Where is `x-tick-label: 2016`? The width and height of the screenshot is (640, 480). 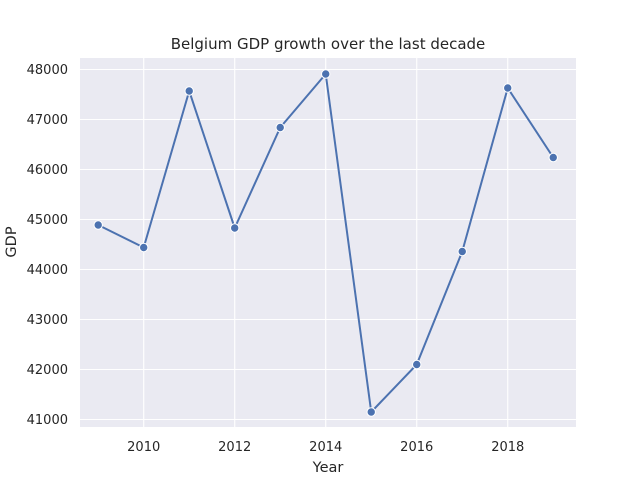 x-tick-label: 2016 is located at coordinates (416, 447).